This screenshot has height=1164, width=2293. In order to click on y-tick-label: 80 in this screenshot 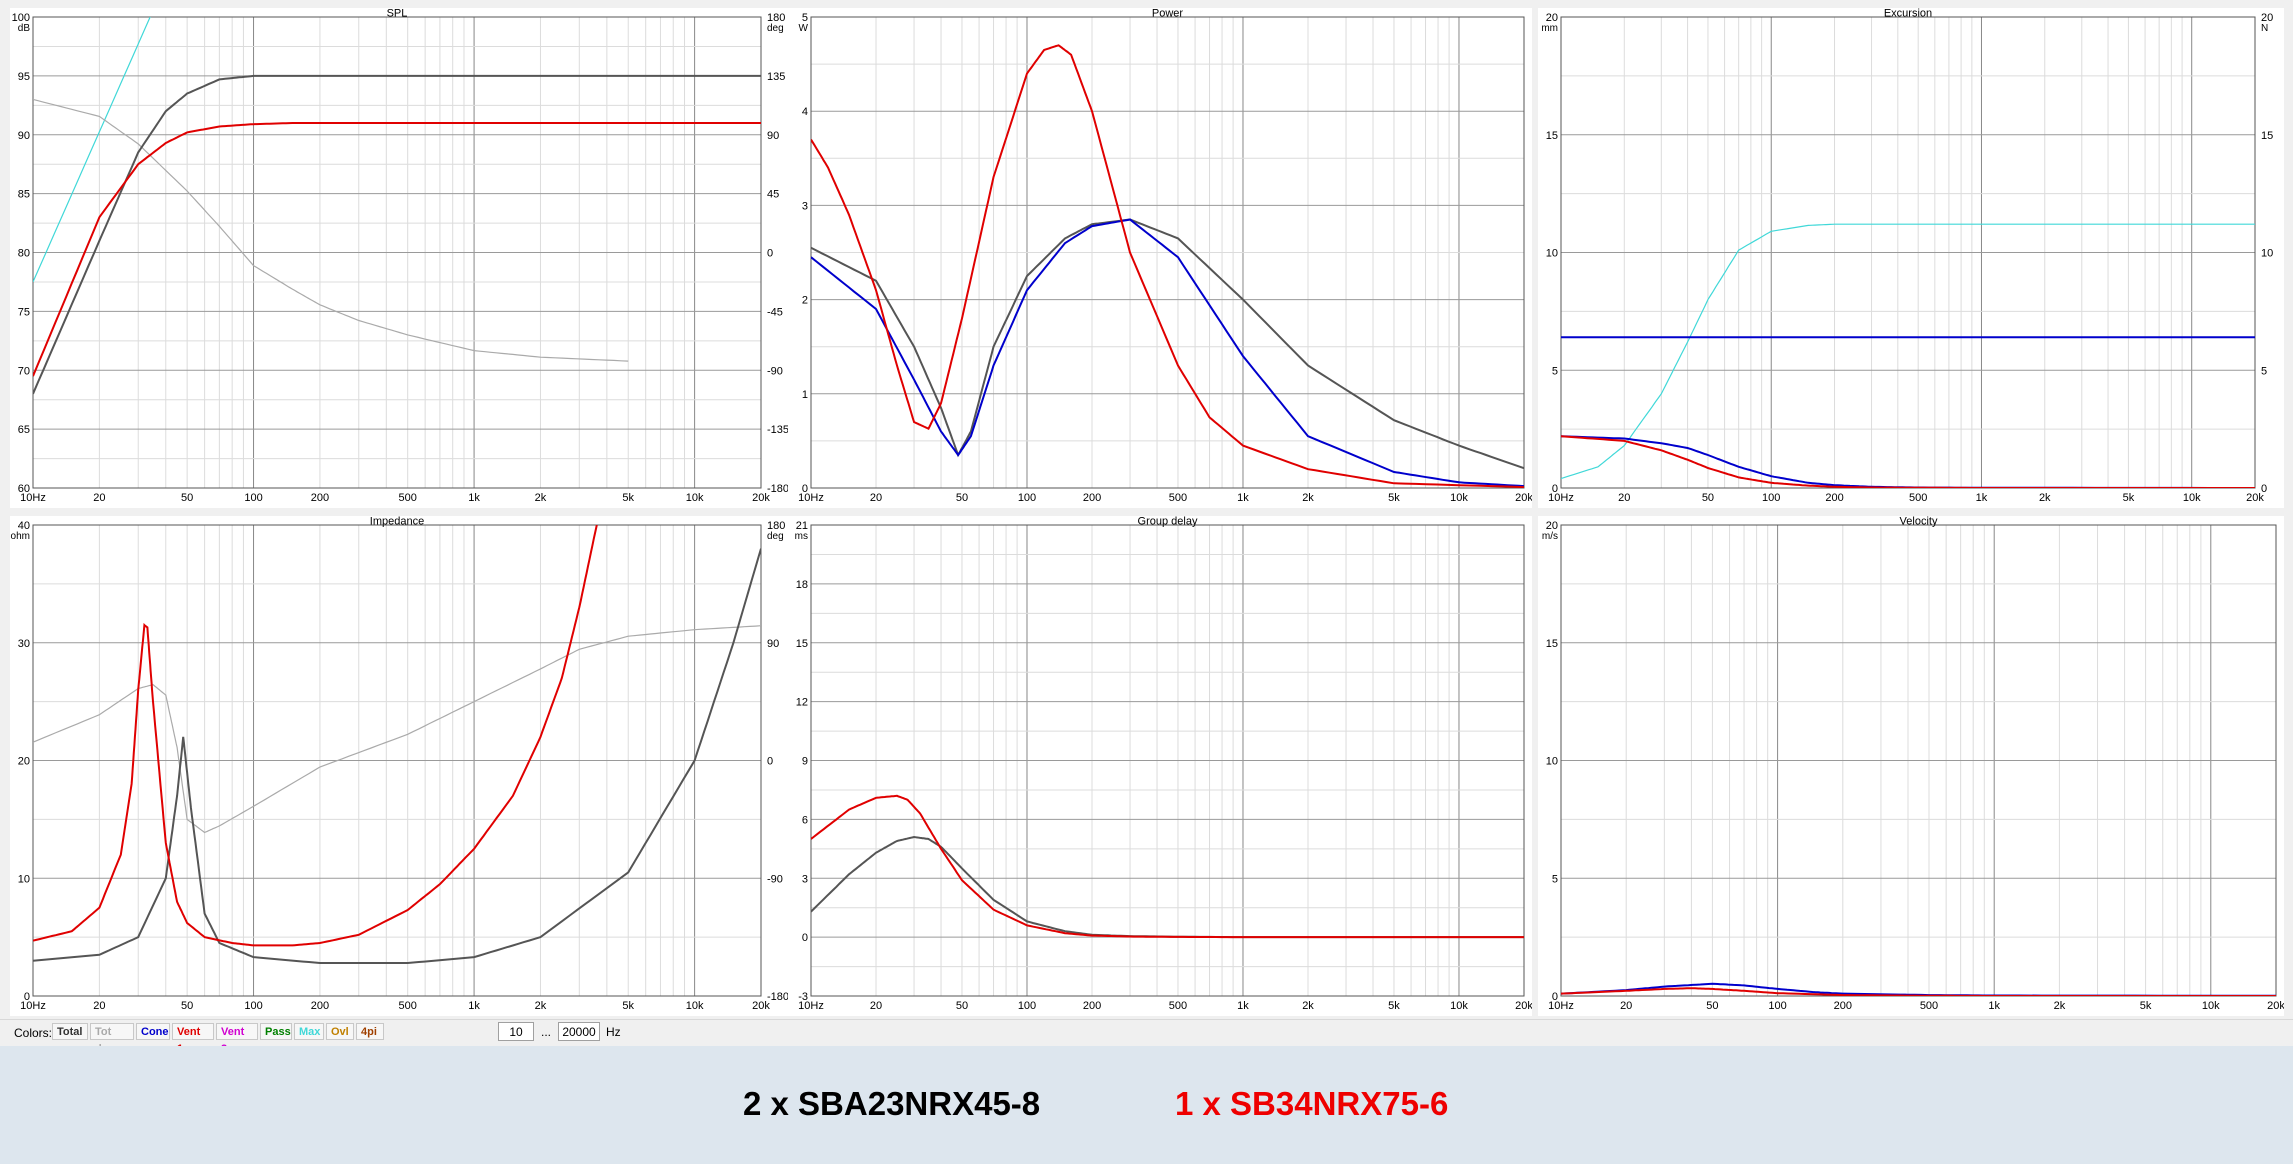, I will do `click(24, 254)`.